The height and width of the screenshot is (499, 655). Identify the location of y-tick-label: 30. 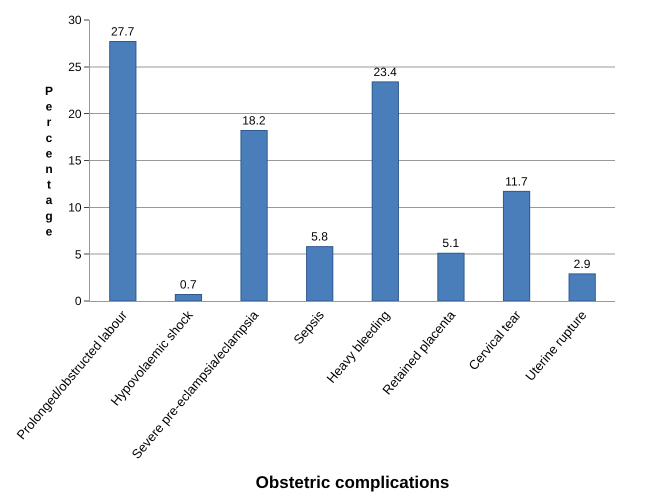
(75, 20).